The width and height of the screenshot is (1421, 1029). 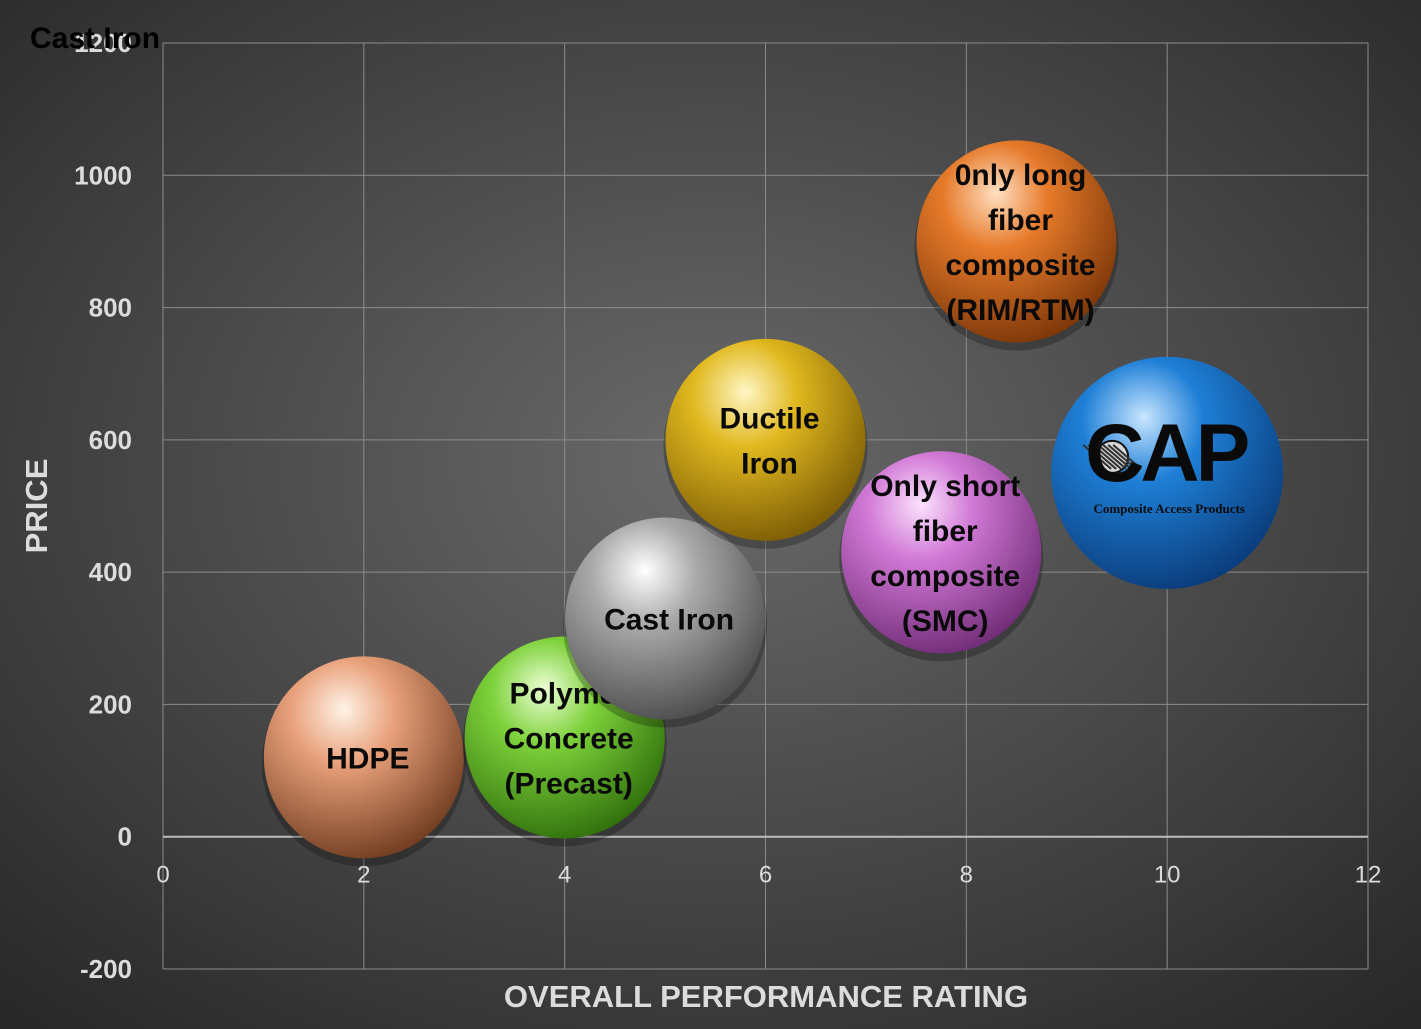 I want to click on bubble-cap: CAP Composite Access Products, so click(x=1167, y=472).